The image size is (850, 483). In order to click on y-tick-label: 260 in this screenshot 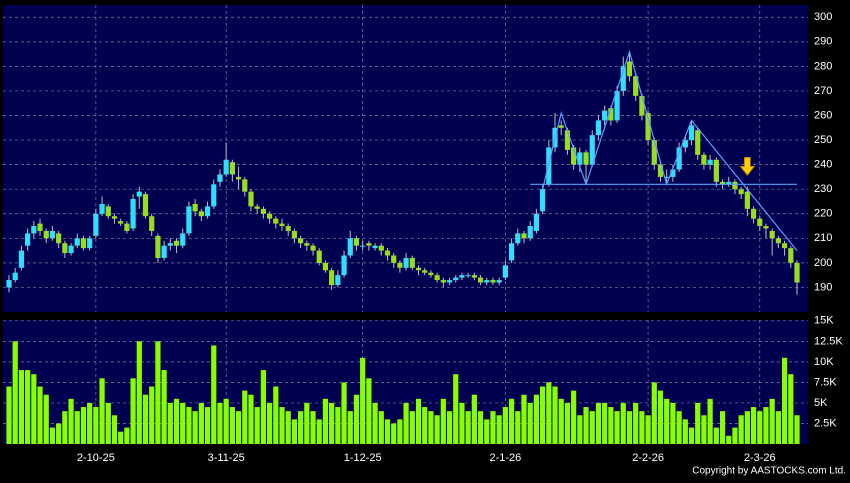, I will do `click(823, 115)`.